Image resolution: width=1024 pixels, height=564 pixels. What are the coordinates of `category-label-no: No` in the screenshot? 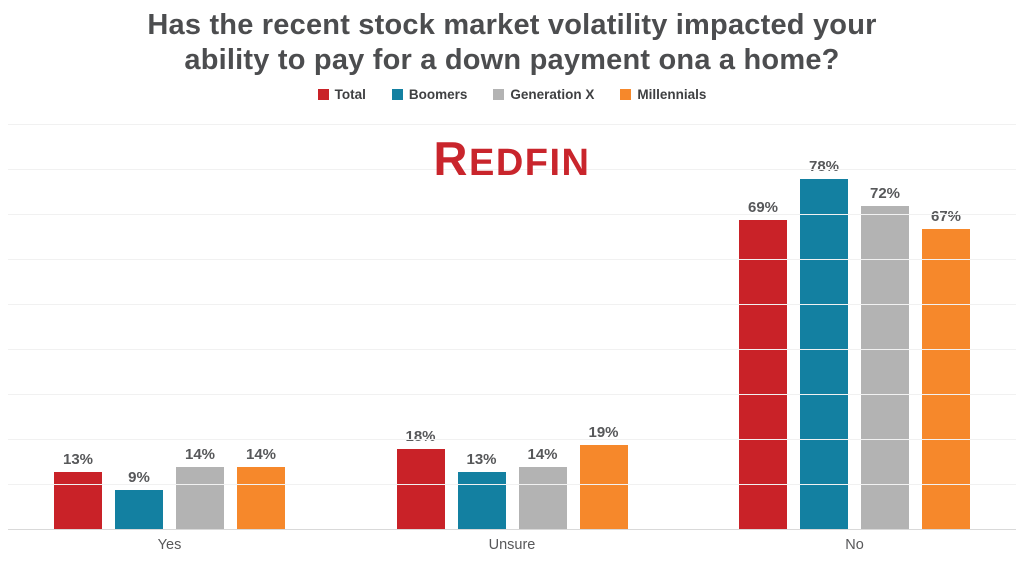 It's located at (854, 545).